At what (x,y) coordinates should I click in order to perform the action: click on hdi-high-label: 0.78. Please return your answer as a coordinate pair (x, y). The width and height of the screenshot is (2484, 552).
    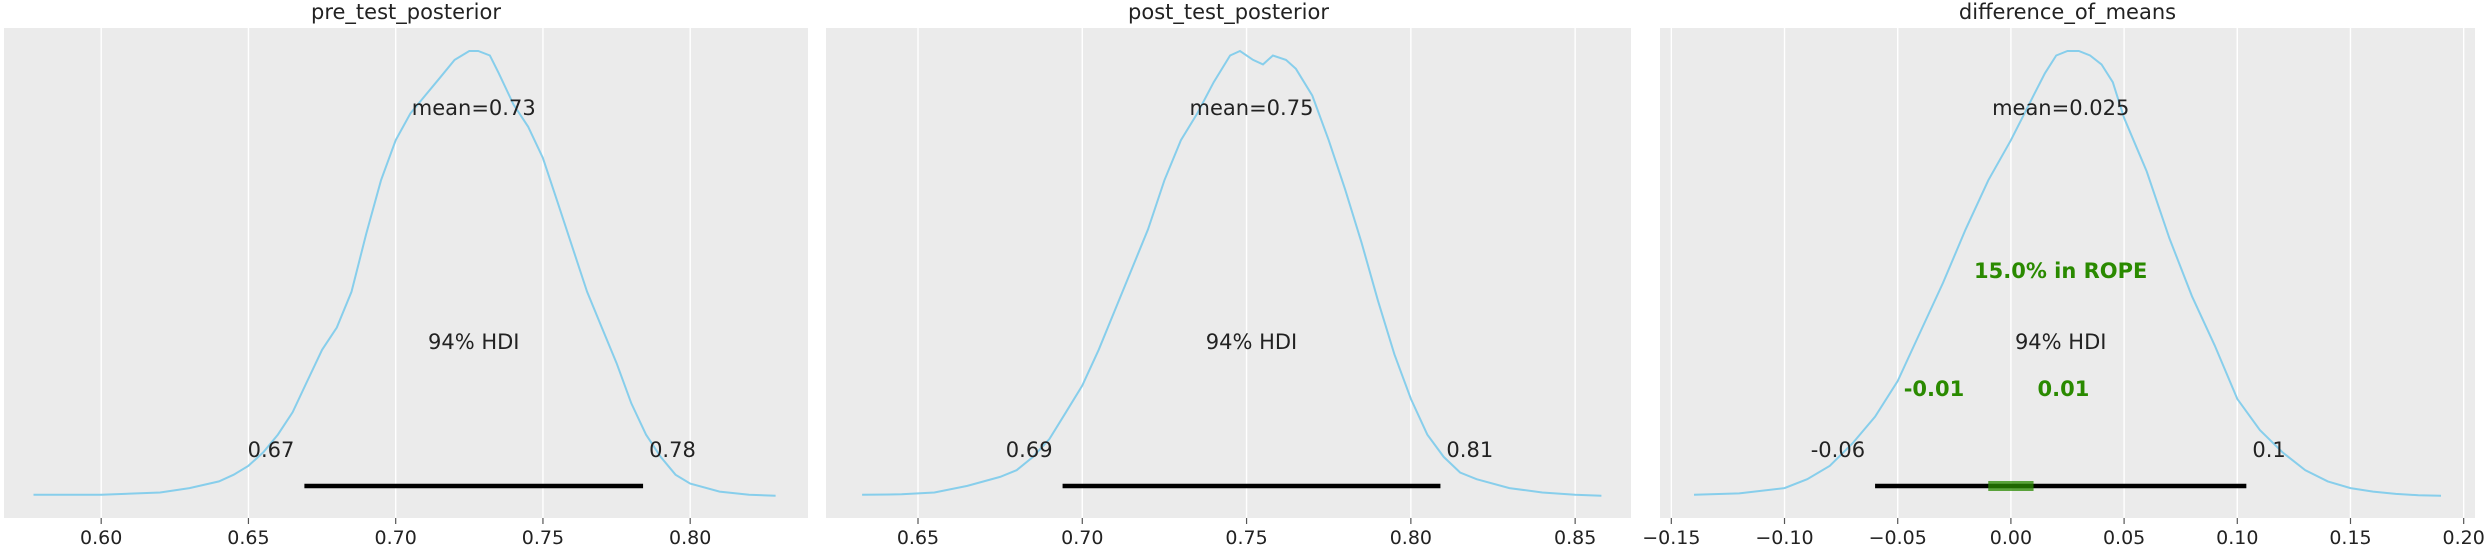
    Looking at the image, I should click on (672, 450).